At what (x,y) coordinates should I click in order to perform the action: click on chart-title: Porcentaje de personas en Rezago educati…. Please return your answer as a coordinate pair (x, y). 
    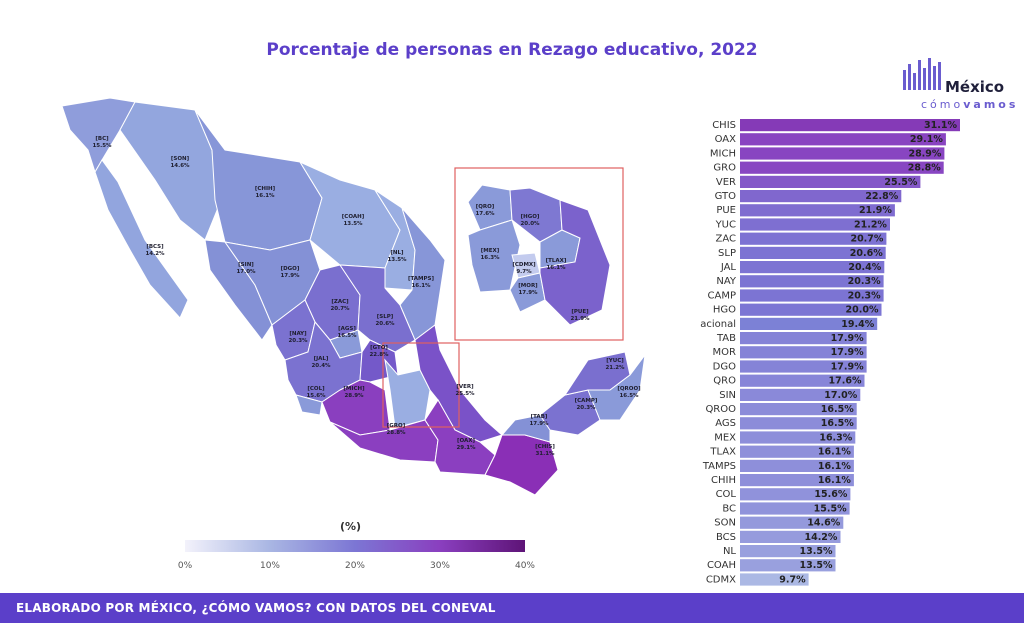
    Looking at the image, I should click on (512, 50).